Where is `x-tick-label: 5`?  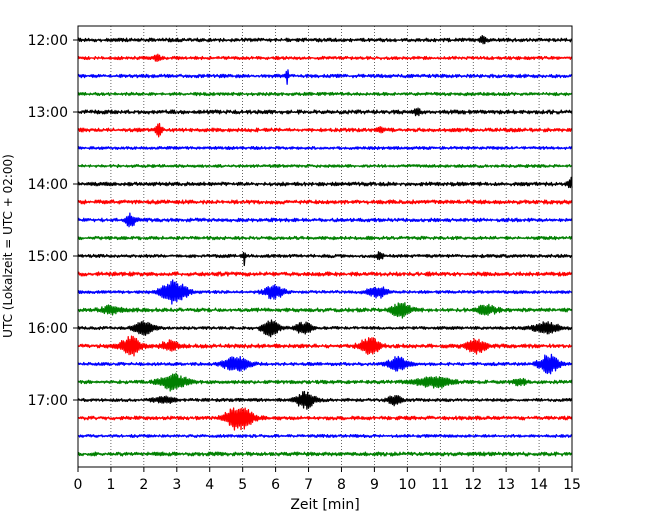
x-tick-label: 5 is located at coordinates (242, 485).